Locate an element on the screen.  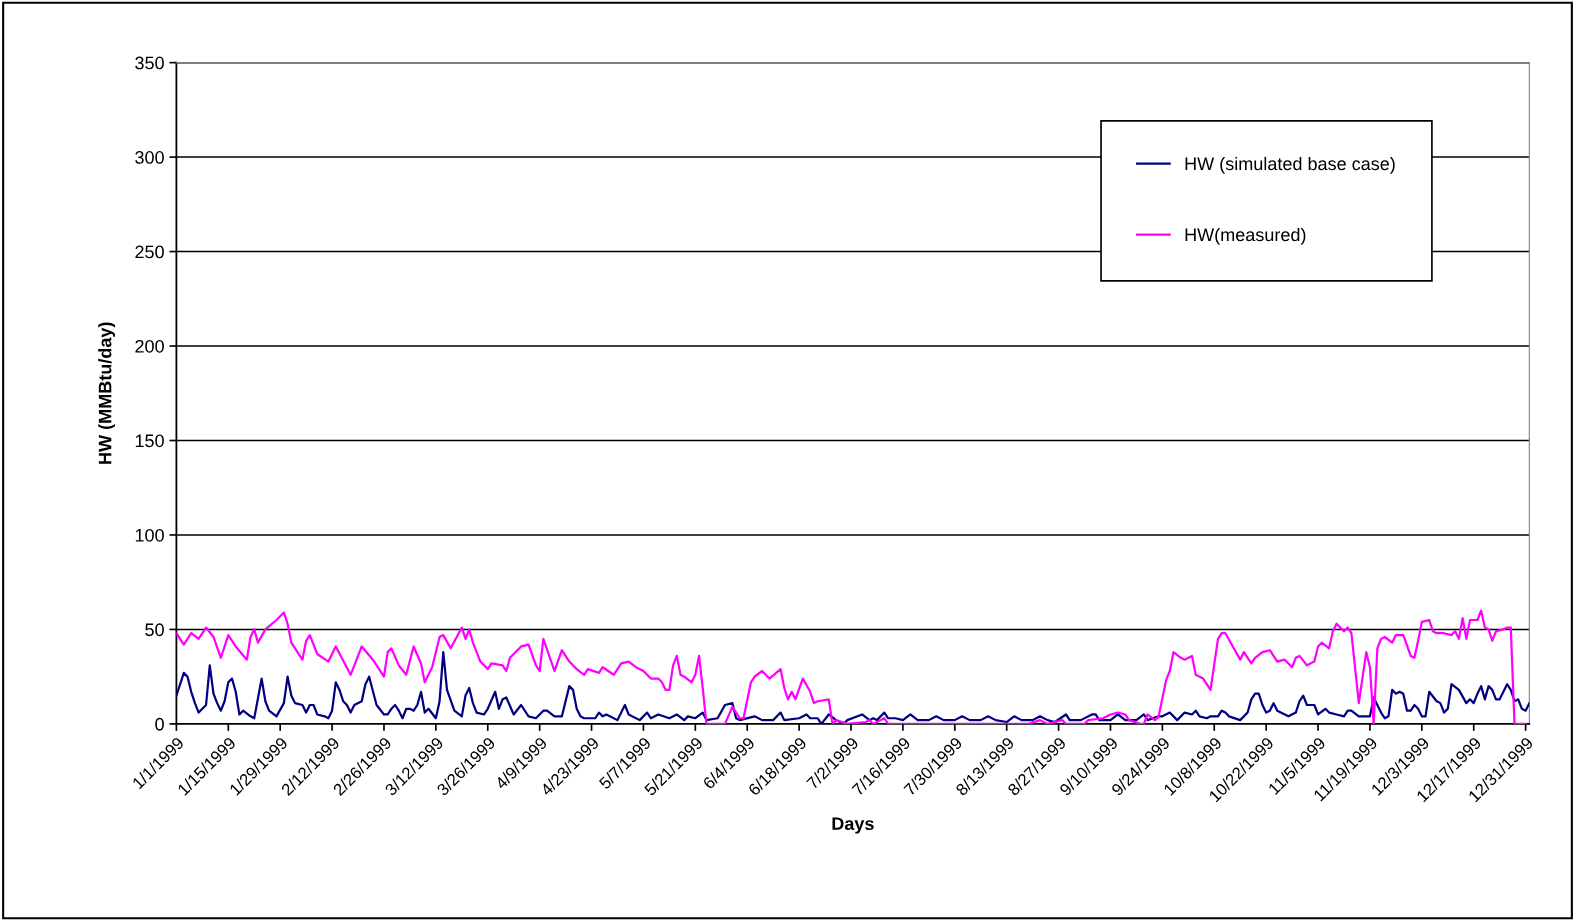
y-tick-label: 150 is located at coordinates (149, 441).